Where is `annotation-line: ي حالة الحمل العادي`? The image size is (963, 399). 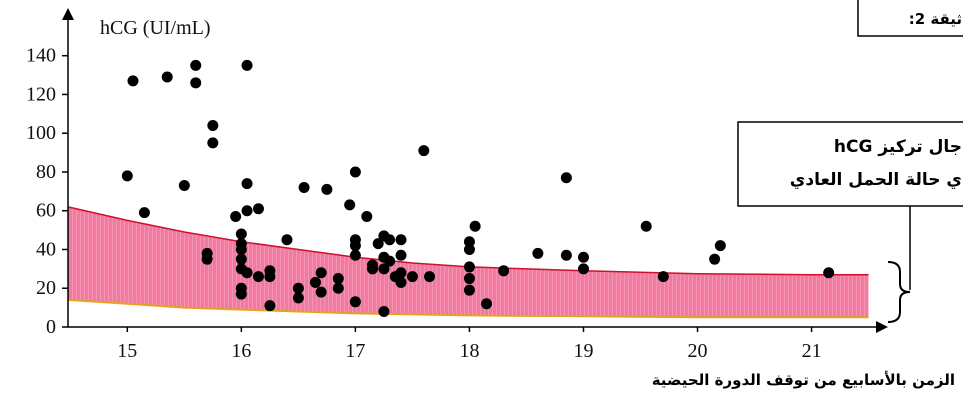 annotation-line: ي حالة الحمل العادي is located at coordinates (876, 180).